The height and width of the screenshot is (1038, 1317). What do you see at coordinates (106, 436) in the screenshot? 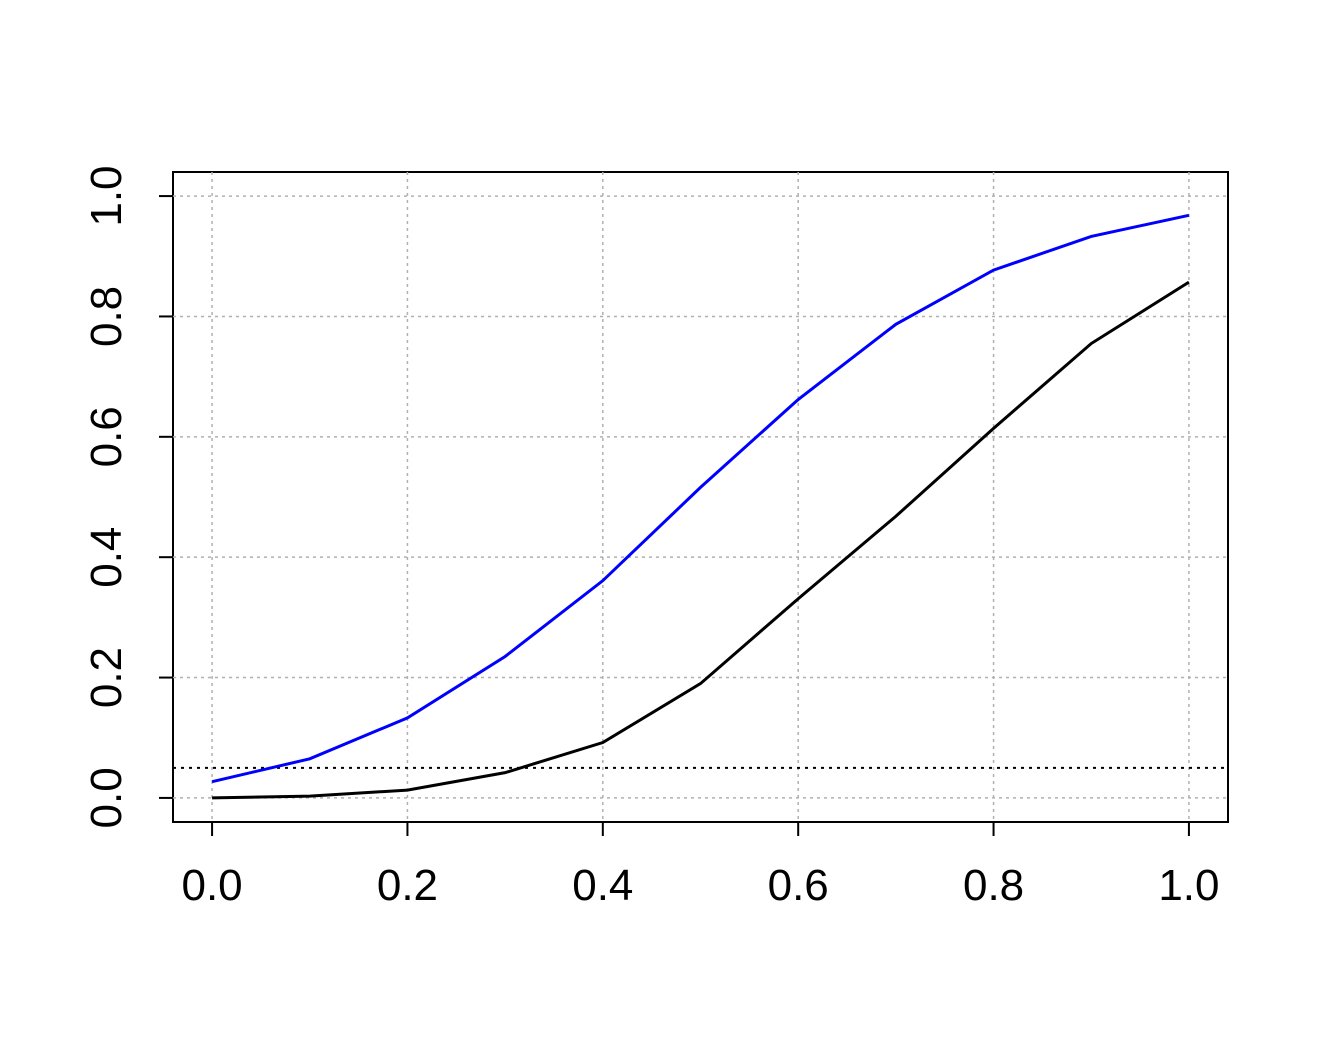
I see `y-tick-label: 0.6` at bounding box center [106, 436].